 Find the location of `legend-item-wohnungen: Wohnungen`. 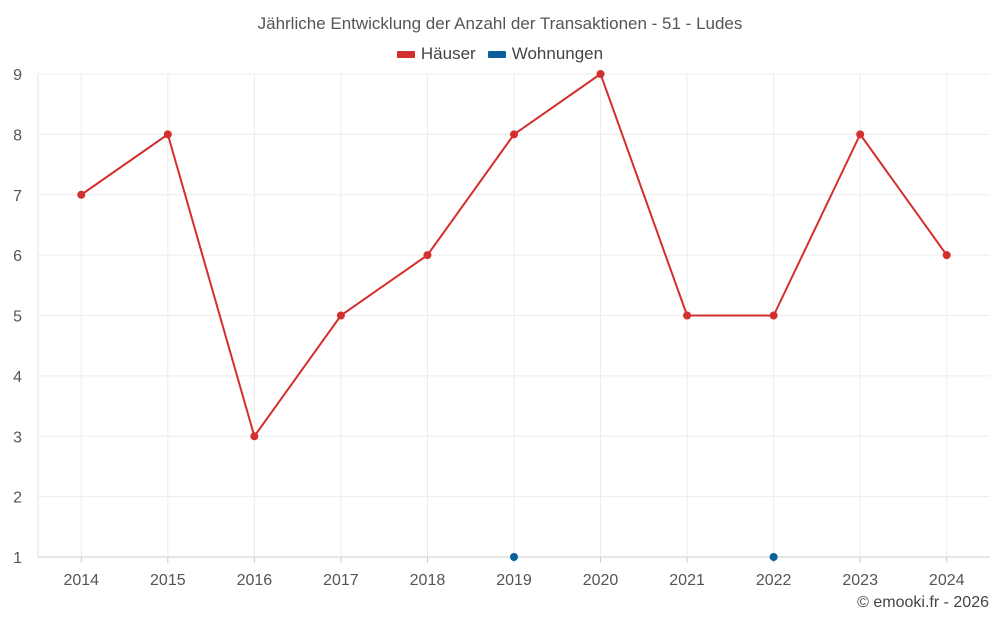

legend-item-wohnungen: Wohnungen is located at coordinates (545, 54).